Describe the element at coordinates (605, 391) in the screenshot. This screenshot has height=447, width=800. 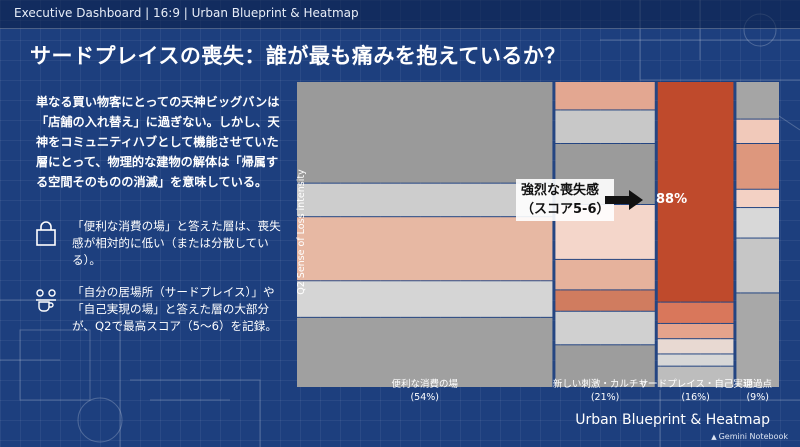
I see `x-tick-label: 新しい刺激・カルチャー (21%)` at that location.